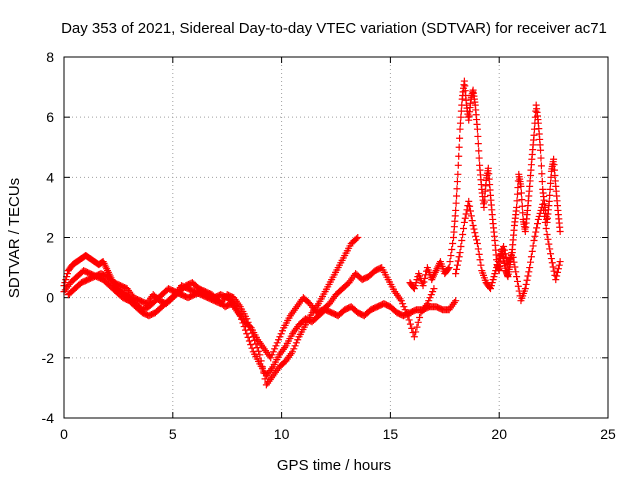 The width and height of the screenshot is (640, 480). I want to click on x-tick-label: 10, so click(282, 434).